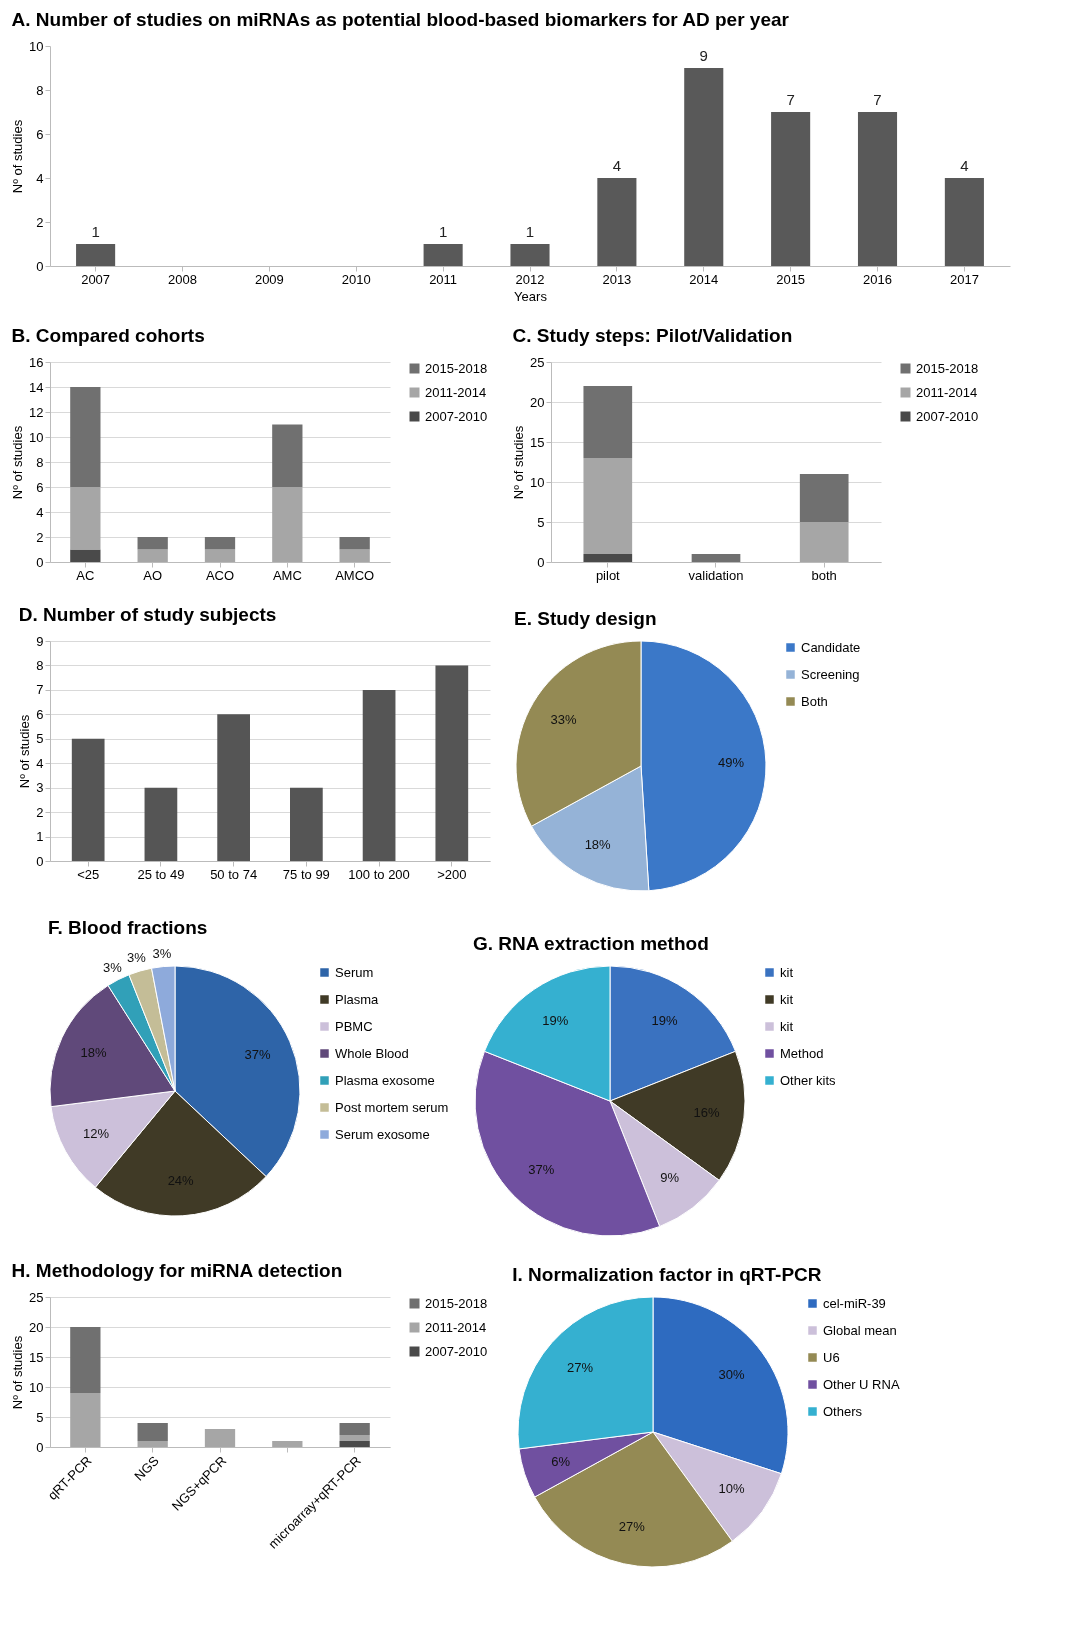 The image size is (1078, 1633). Describe the element at coordinates (537, 442) in the screenshot. I see `y-tick-label: 15` at that location.